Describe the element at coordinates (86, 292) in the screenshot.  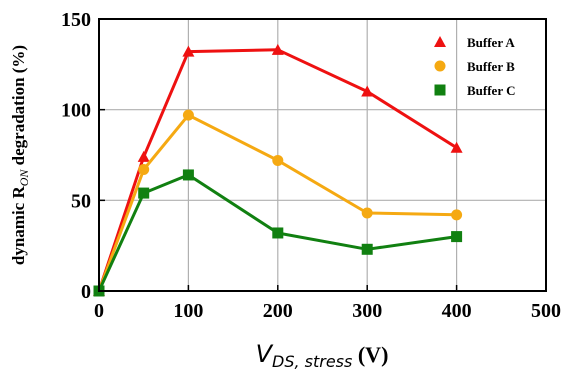
I see `y-tick-label: 0` at that location.